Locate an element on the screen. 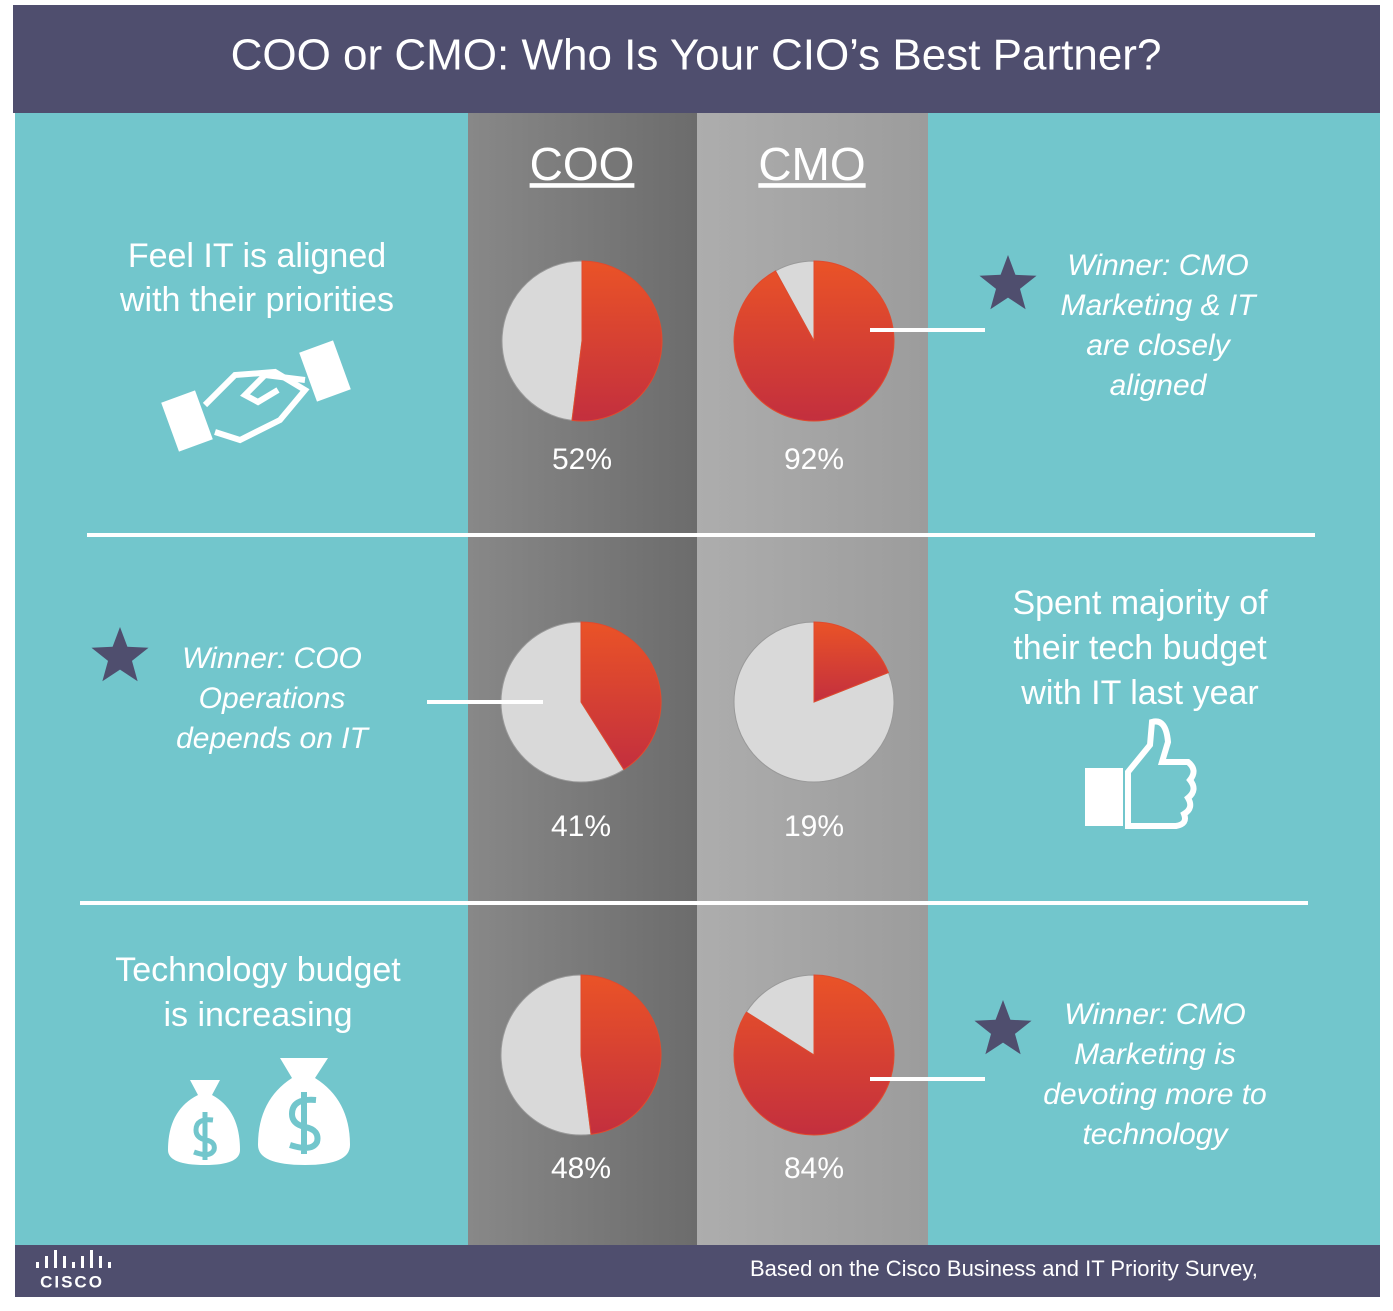 The image size is (1393, 1311). header-bar is located at coordinates (696, 59).